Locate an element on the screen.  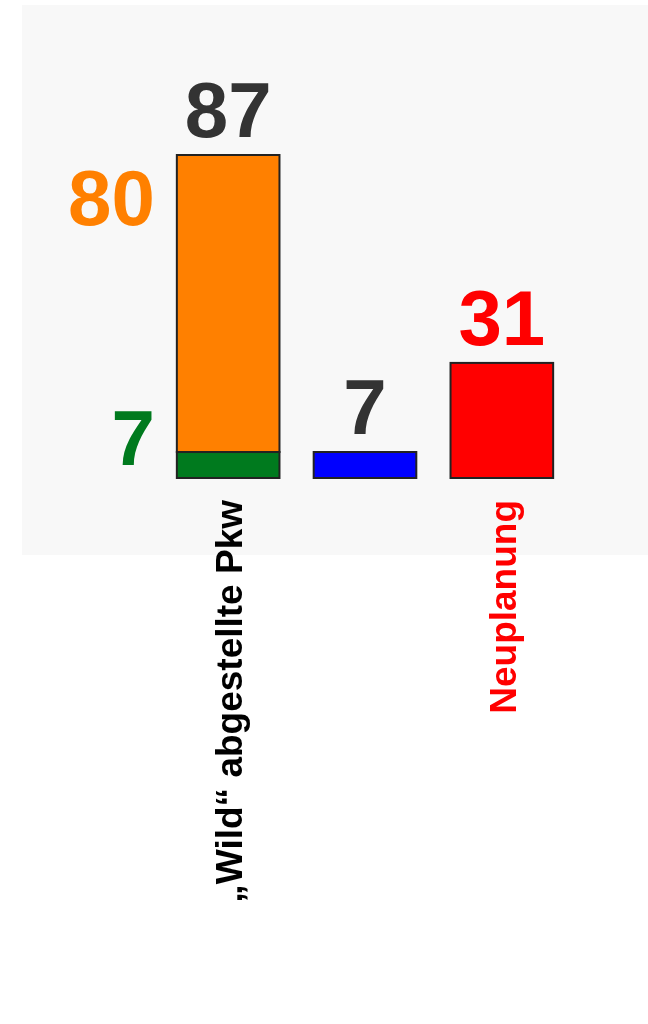
data-label: 80 is located at coordinates (111, 198).